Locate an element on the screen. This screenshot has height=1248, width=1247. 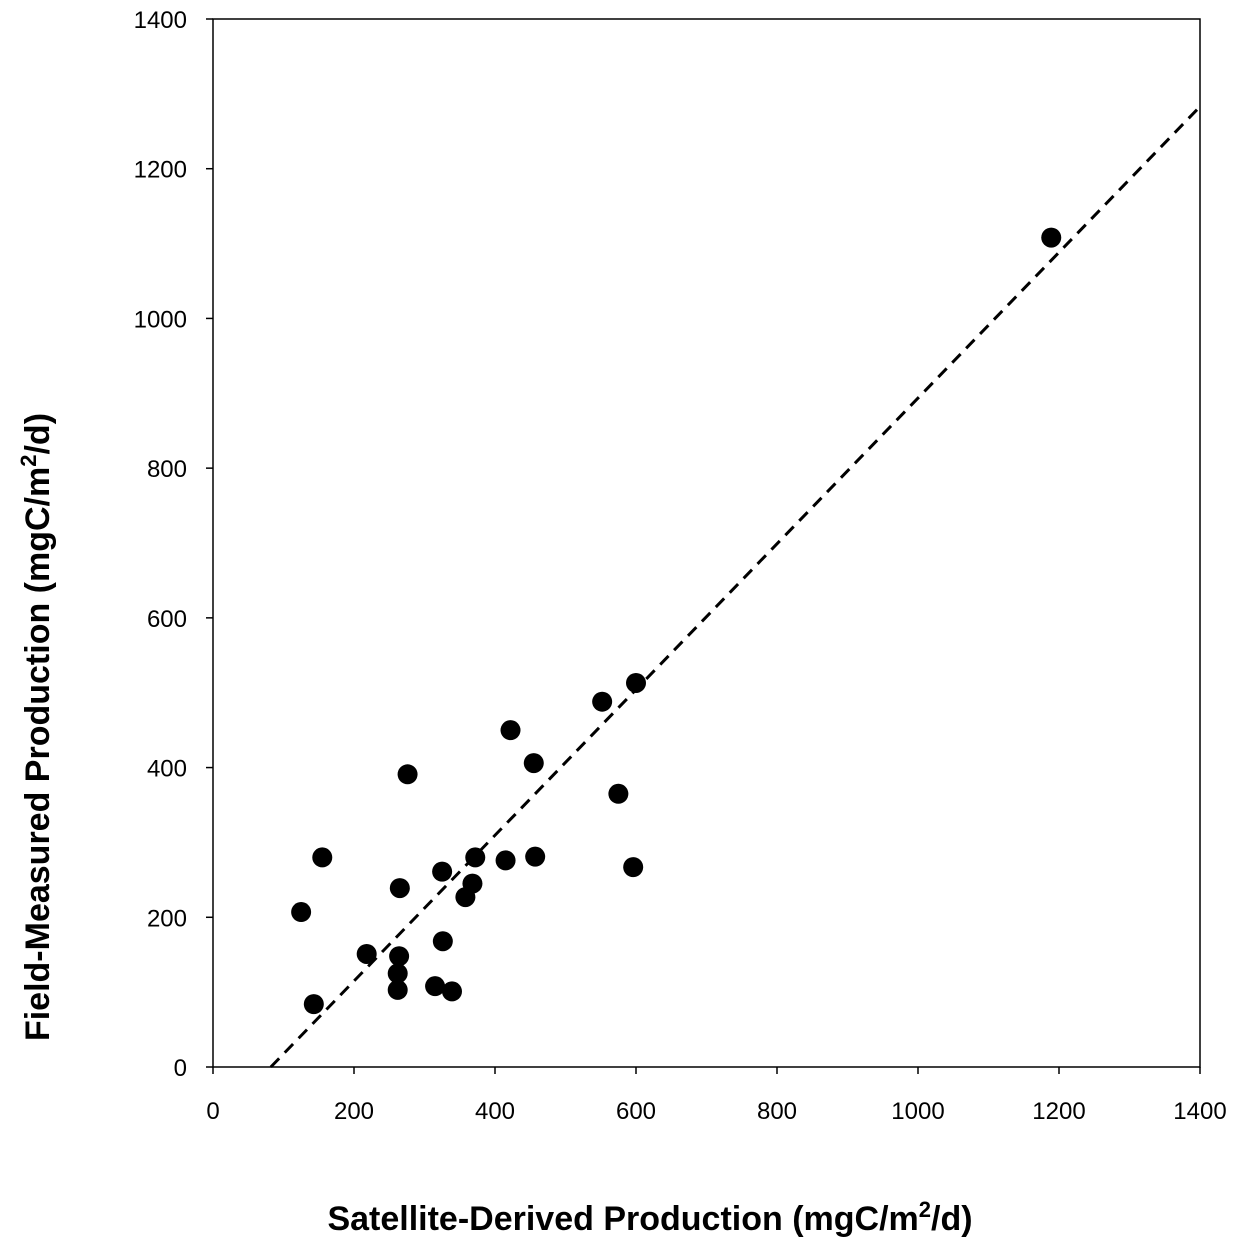
x-tick-label: 1400 is located at coordinates (1199, 1111).